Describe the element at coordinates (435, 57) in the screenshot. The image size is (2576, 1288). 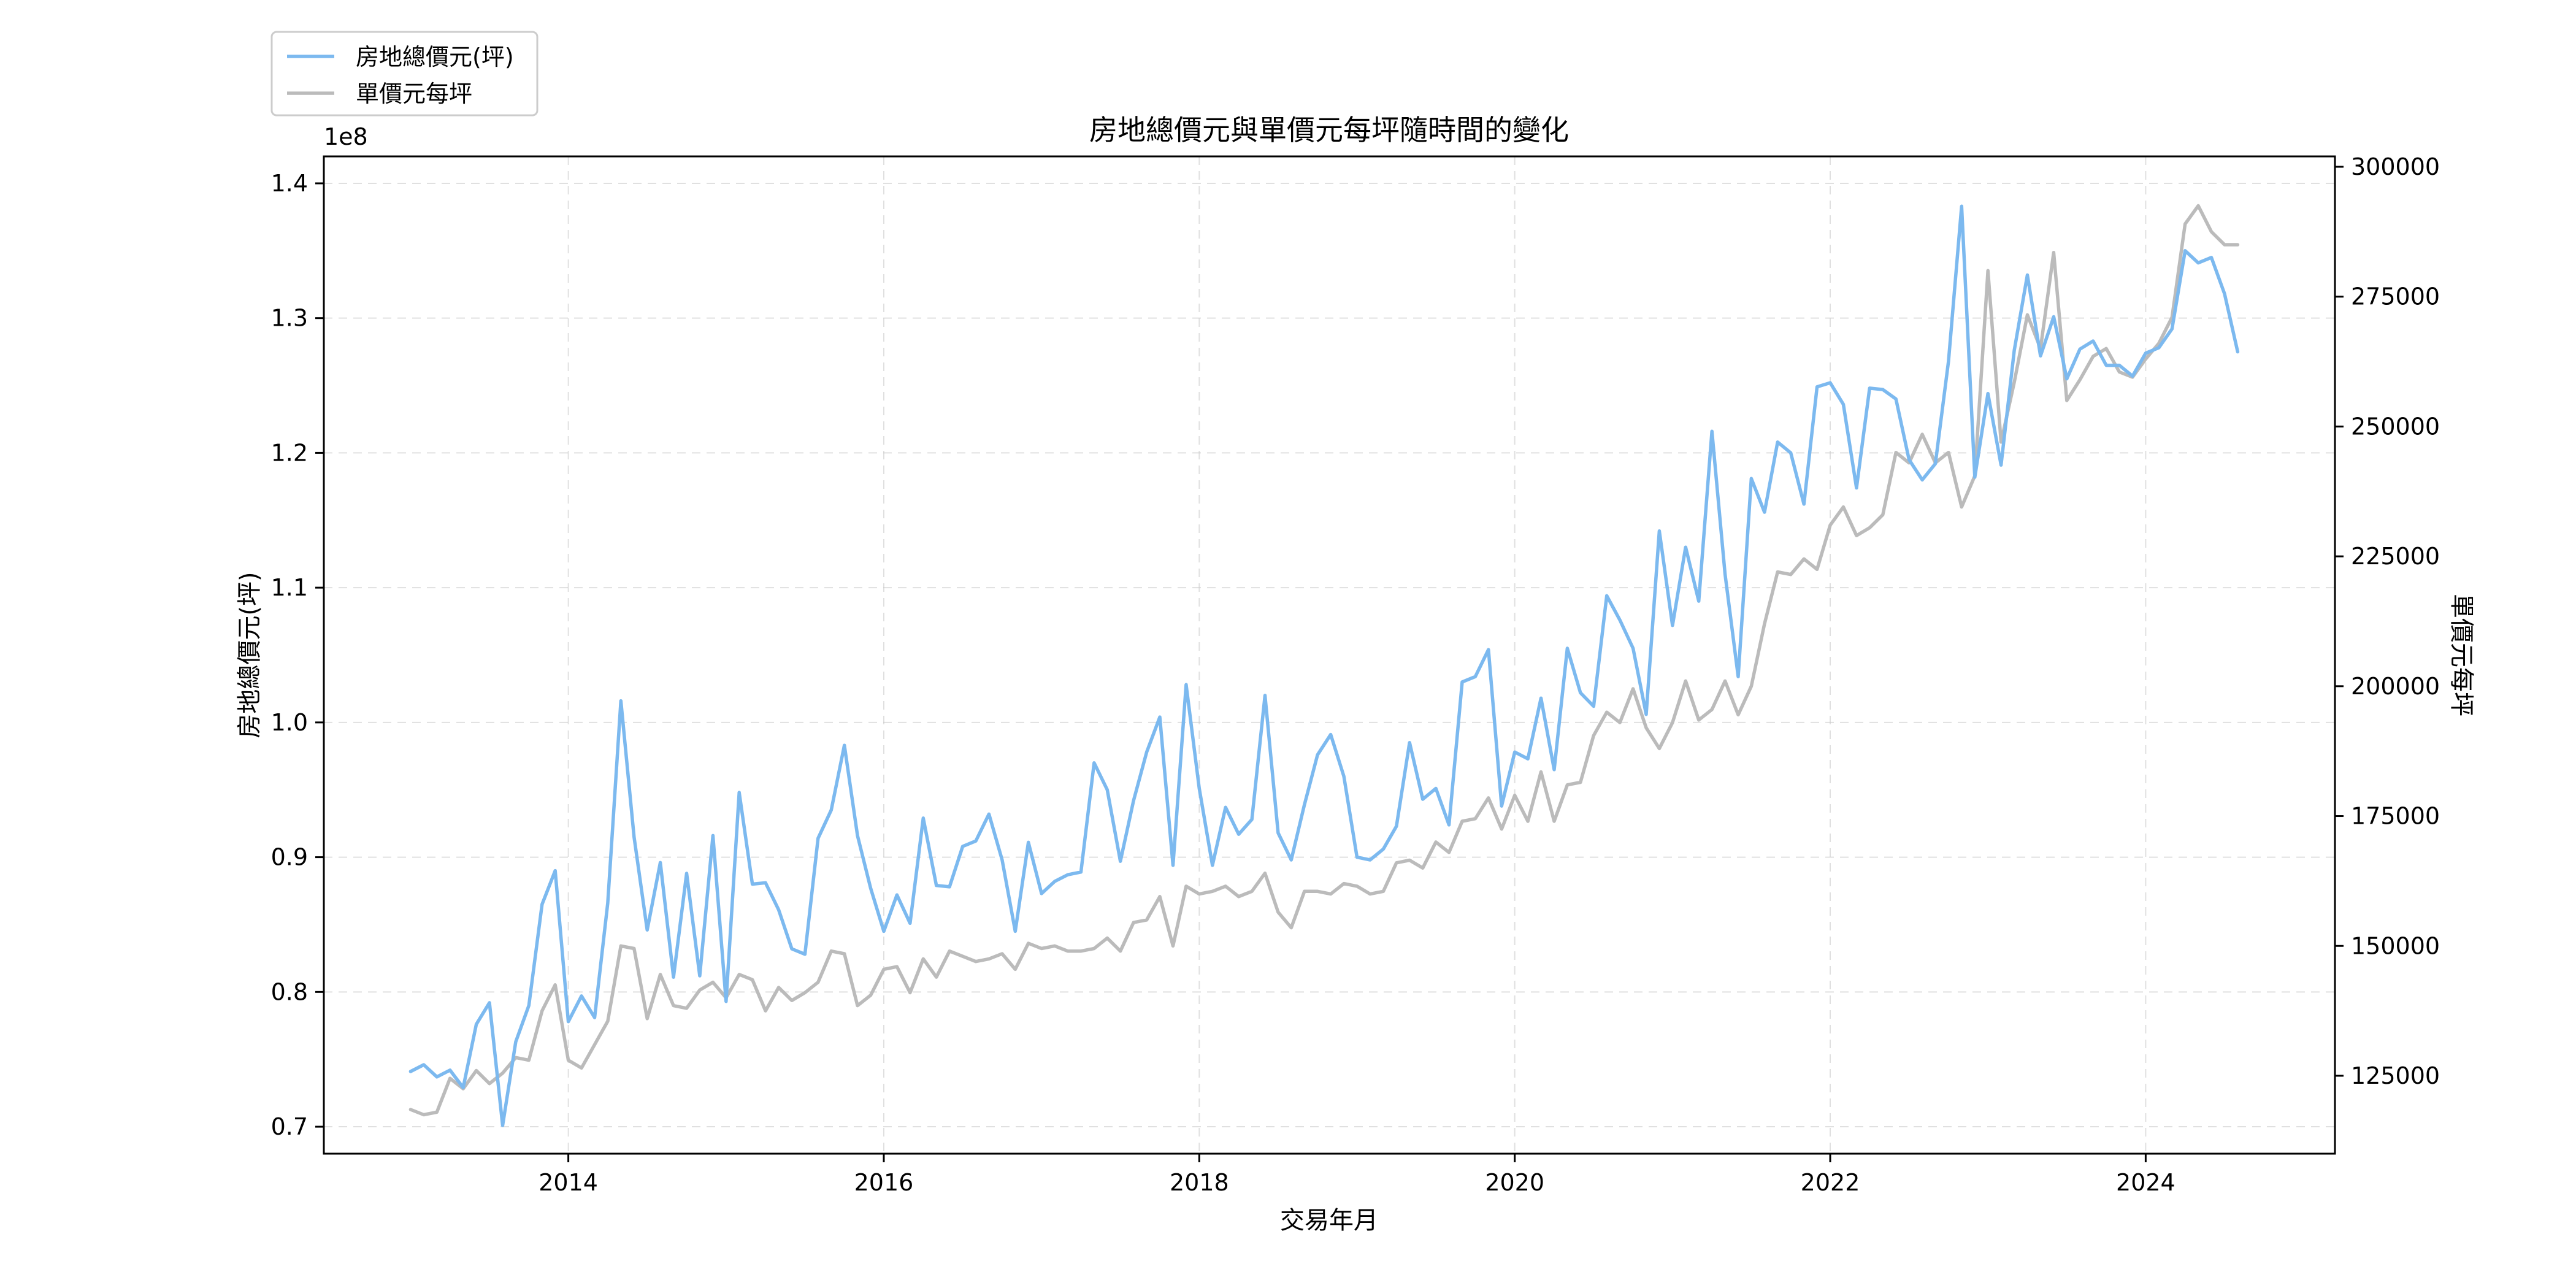
I see `legend-label-total-price: 房地總價元(坪)` at that location.